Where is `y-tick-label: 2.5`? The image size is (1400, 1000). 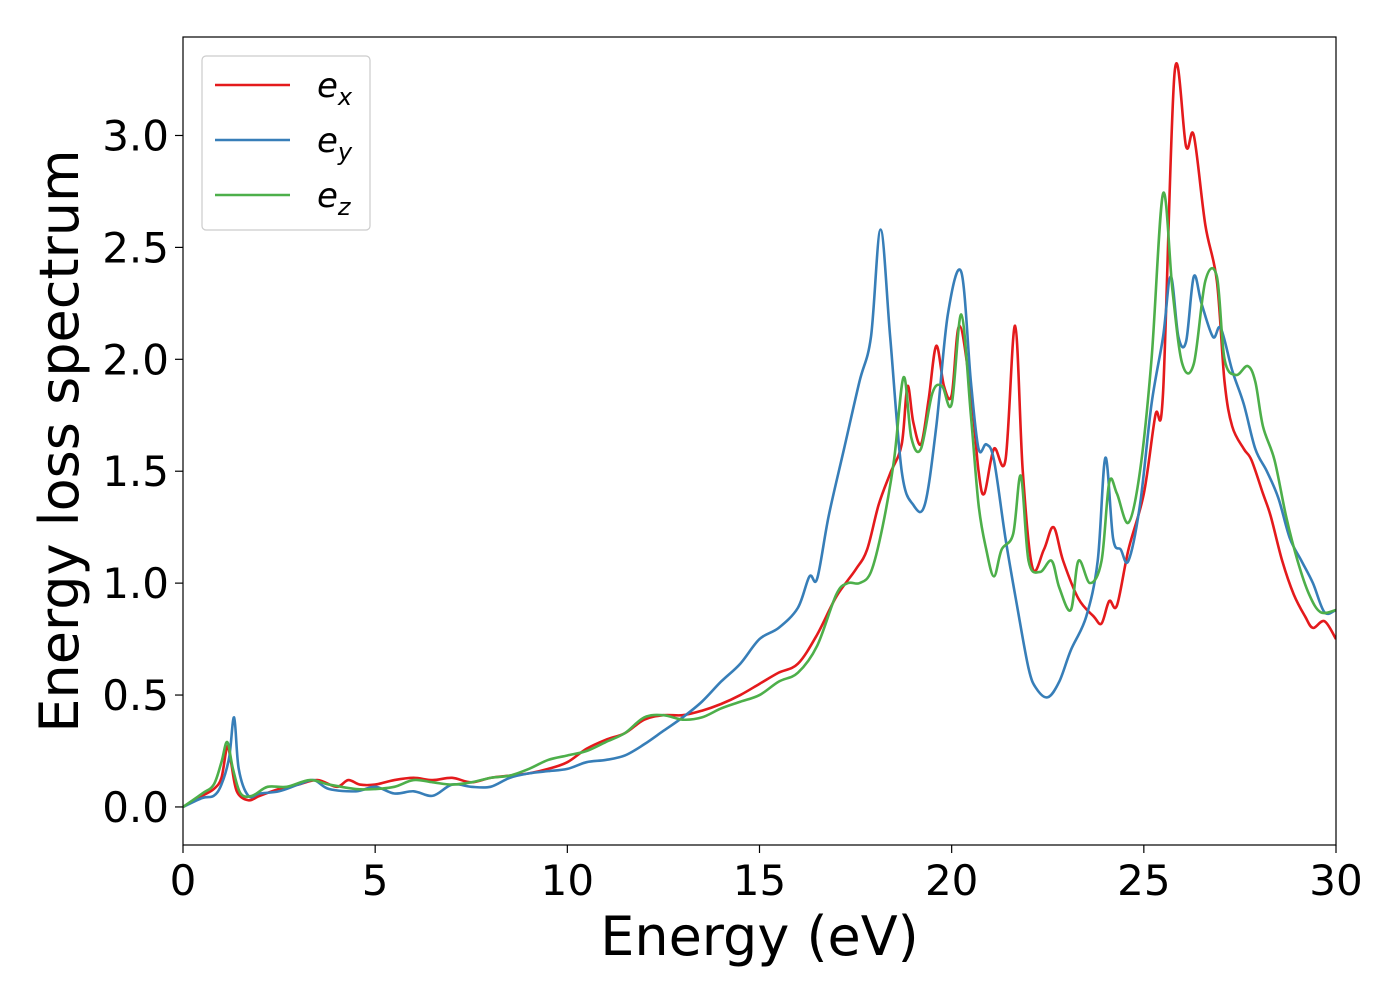
y-tick-label: 2.5 is located at coordinates (135, 247).